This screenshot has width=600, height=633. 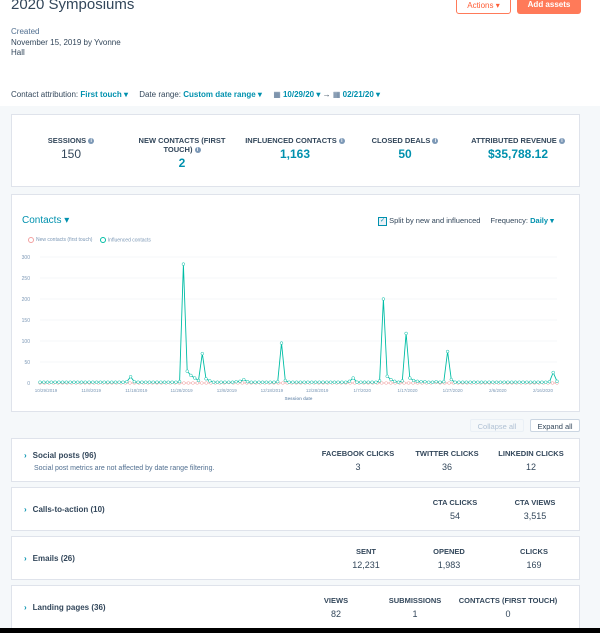 I want to click on legend-new-icon, so click(x=31, y=240).